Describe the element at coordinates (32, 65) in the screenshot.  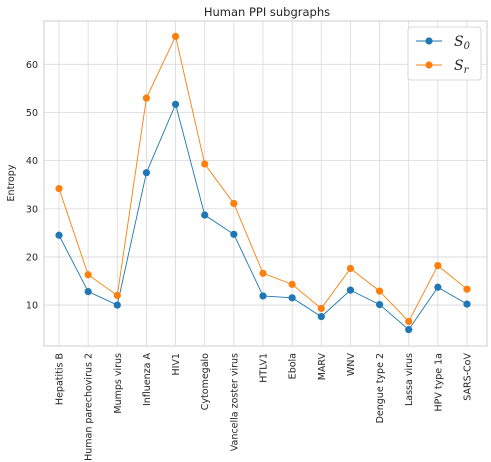
I see `y-tick-label: 60` at that location.